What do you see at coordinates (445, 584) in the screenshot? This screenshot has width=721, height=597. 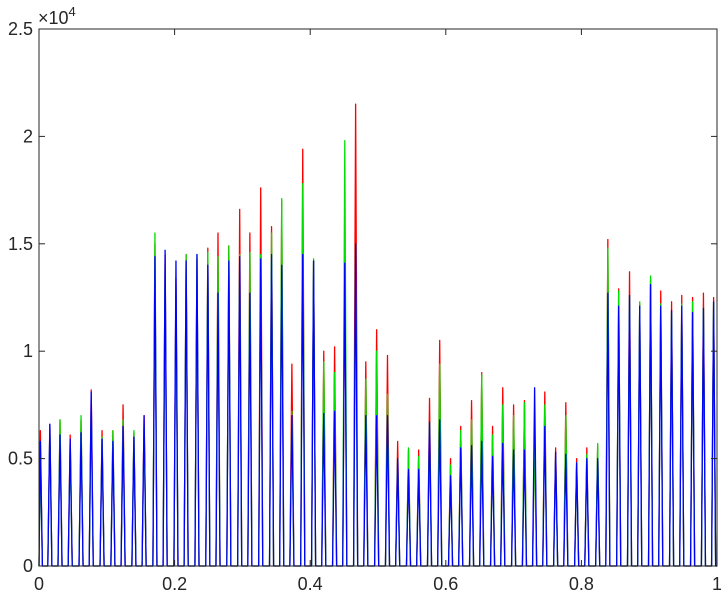 I see `x-tick-label: 0.6` at bounding box center [445, 584].